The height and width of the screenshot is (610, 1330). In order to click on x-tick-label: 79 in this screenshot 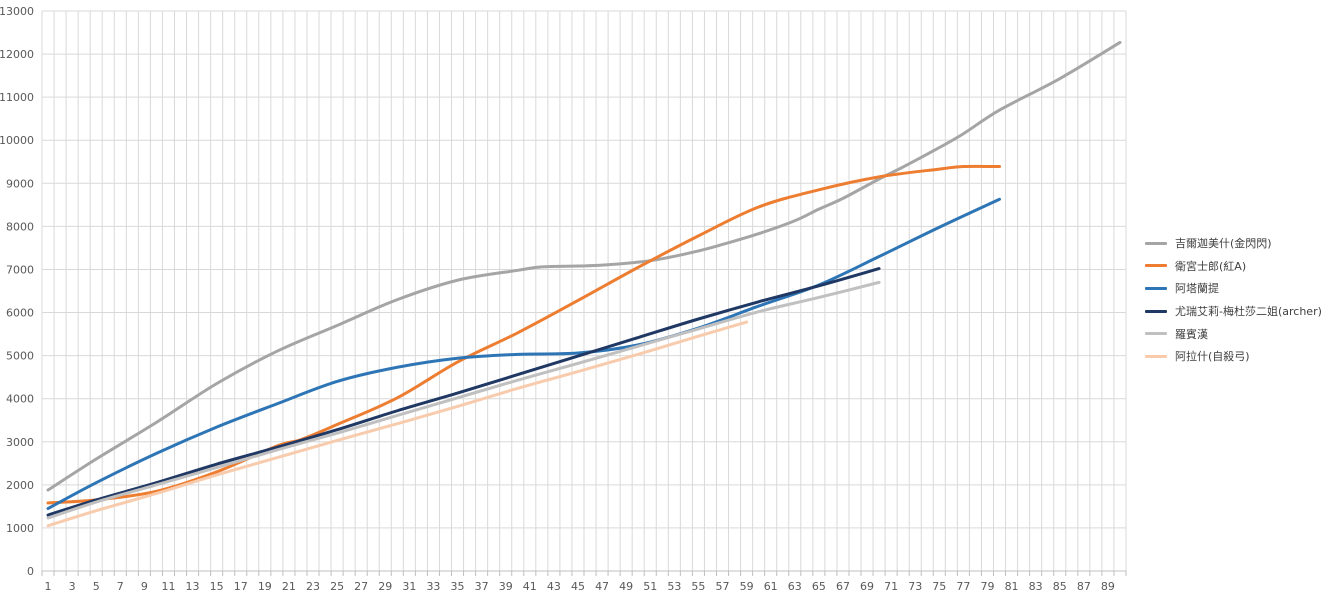, I will do `click(987, 586)`.